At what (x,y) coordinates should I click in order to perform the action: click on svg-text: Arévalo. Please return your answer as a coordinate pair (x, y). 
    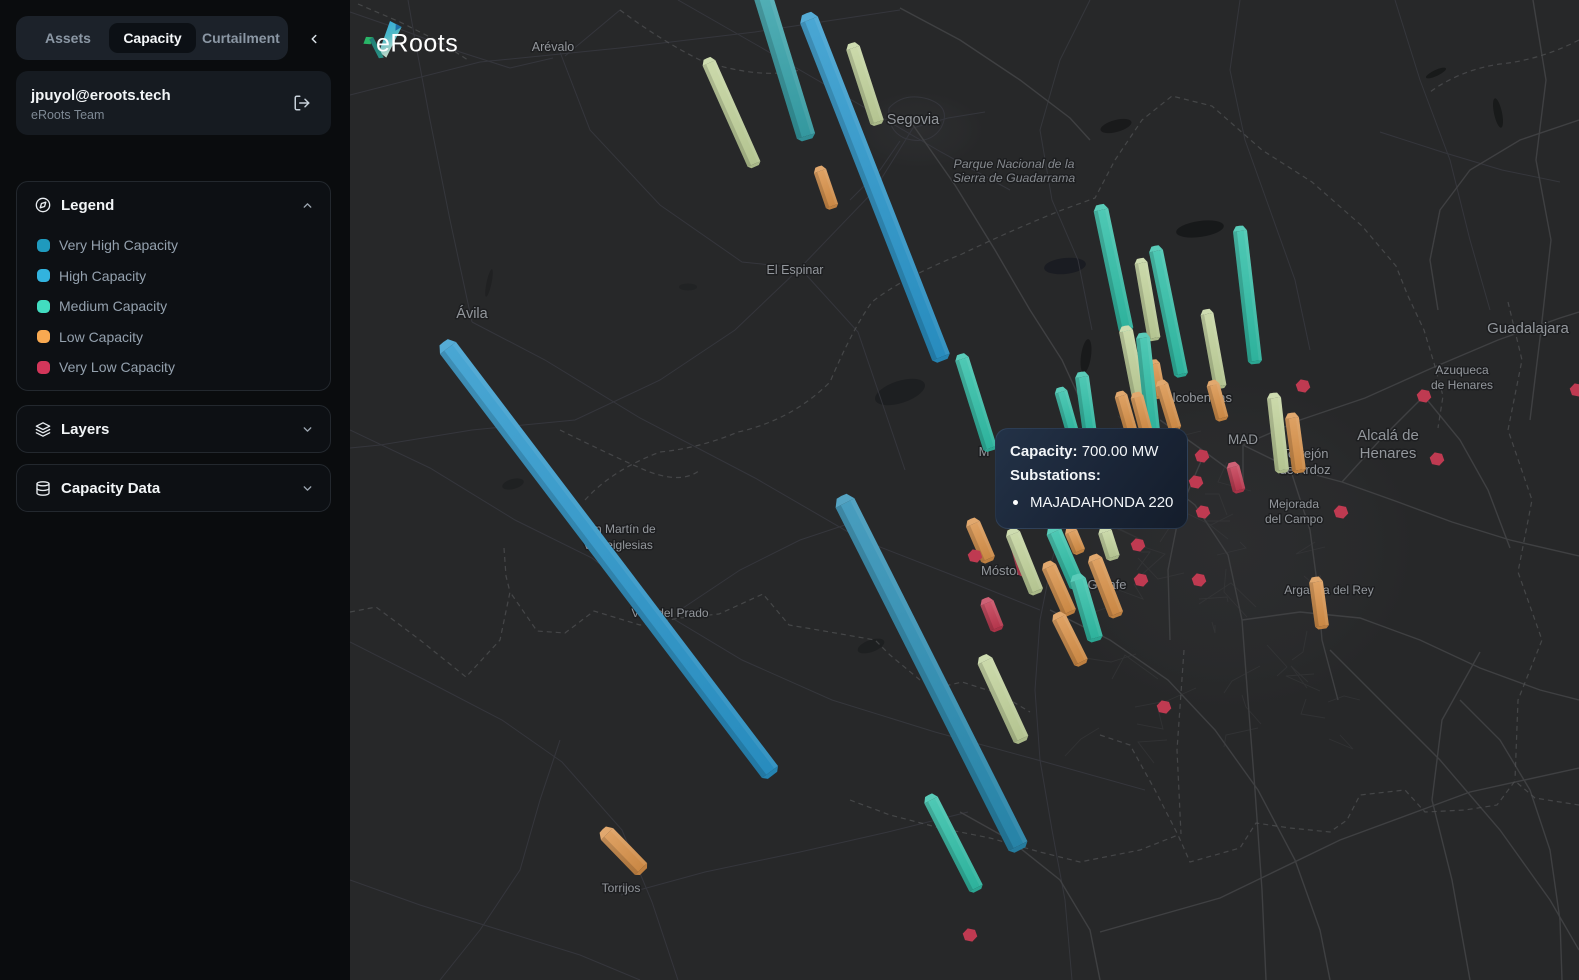
    Looking at the image, I should click on (553, 47).